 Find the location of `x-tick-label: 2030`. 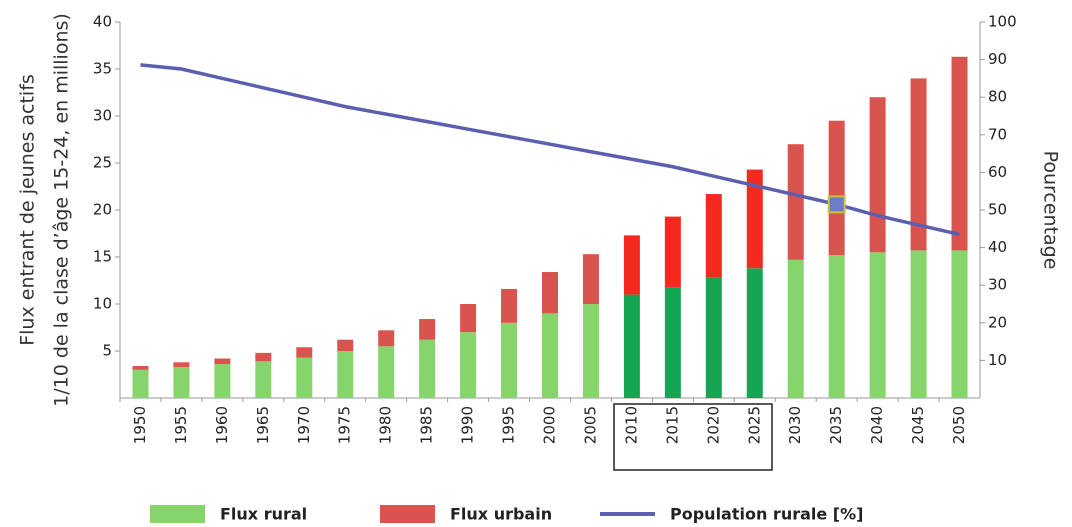

x-tick-label: 2030 is located at coordinates (795, 425).